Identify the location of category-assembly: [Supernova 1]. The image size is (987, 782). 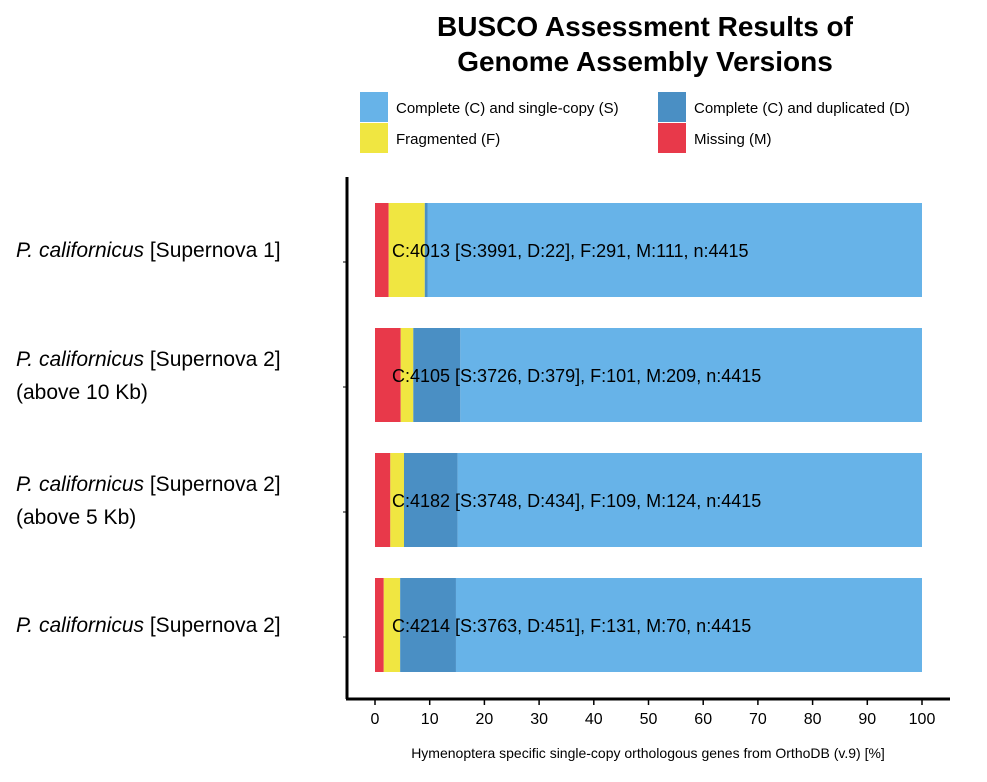
(212, 250).